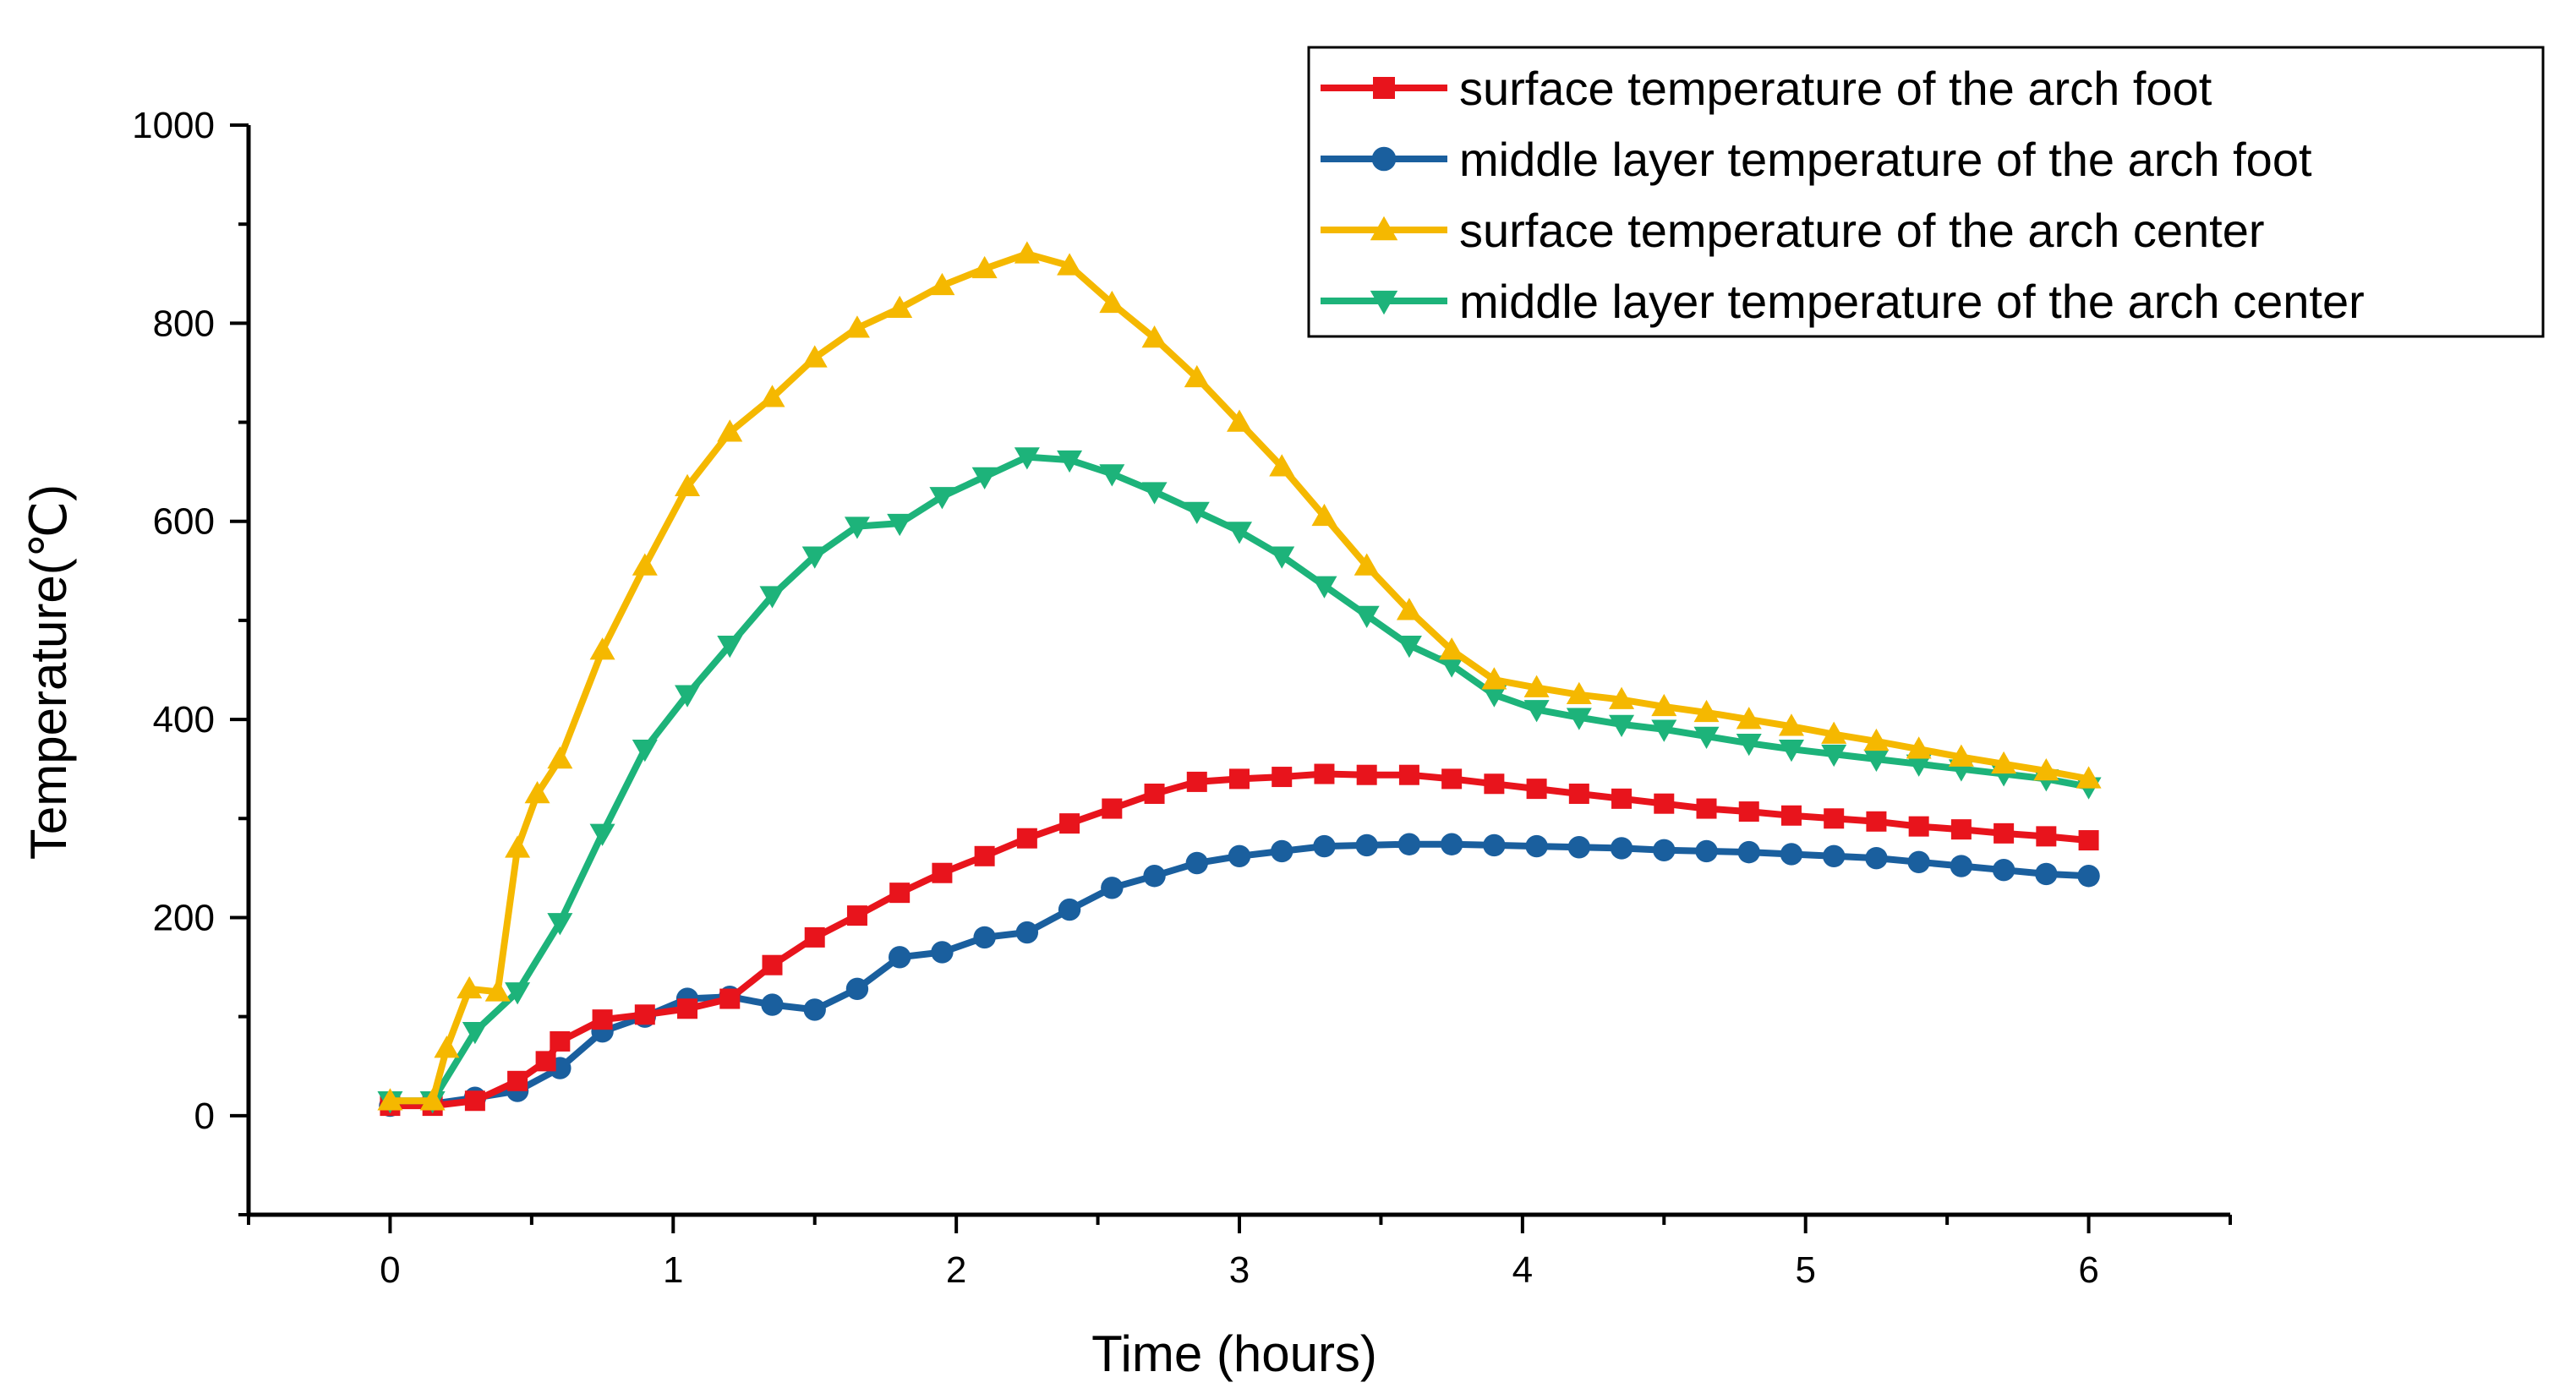 The width and height of the screenshot is (2576, 1399). Describe the element at coordinates (184, 719) in the screenshot. I see `y-tick-label: 400` at that location.